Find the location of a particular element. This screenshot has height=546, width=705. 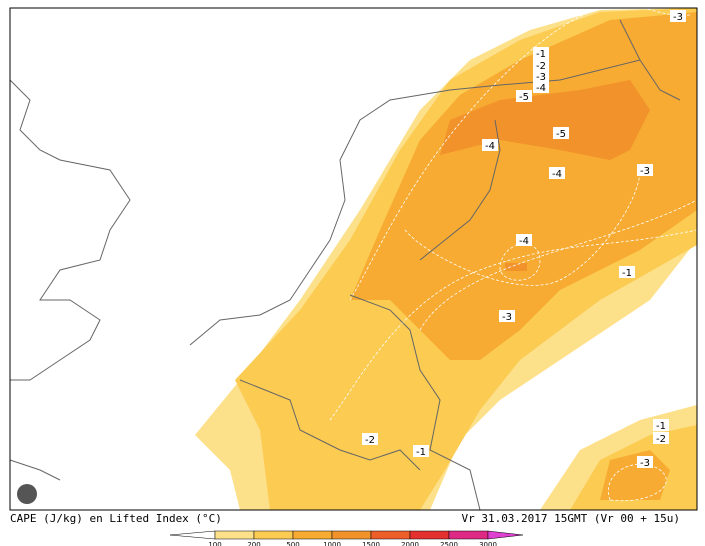

colorbar-tick-label: 1500 is located at coordinates (371, 543).